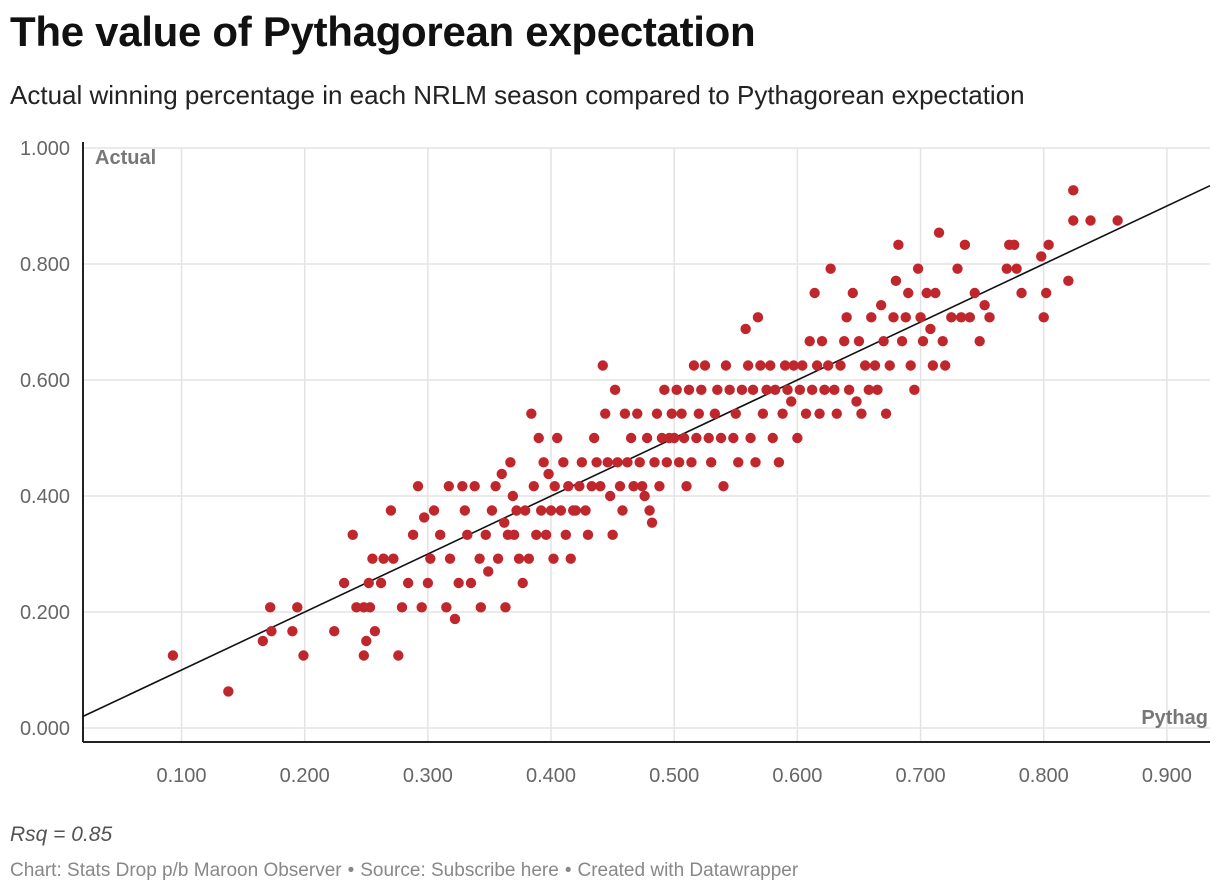  What do you see at coordinates (428, 776) in the screenshot?
I see `x-tick-label: 0.300` at bounding box center [428, 776].